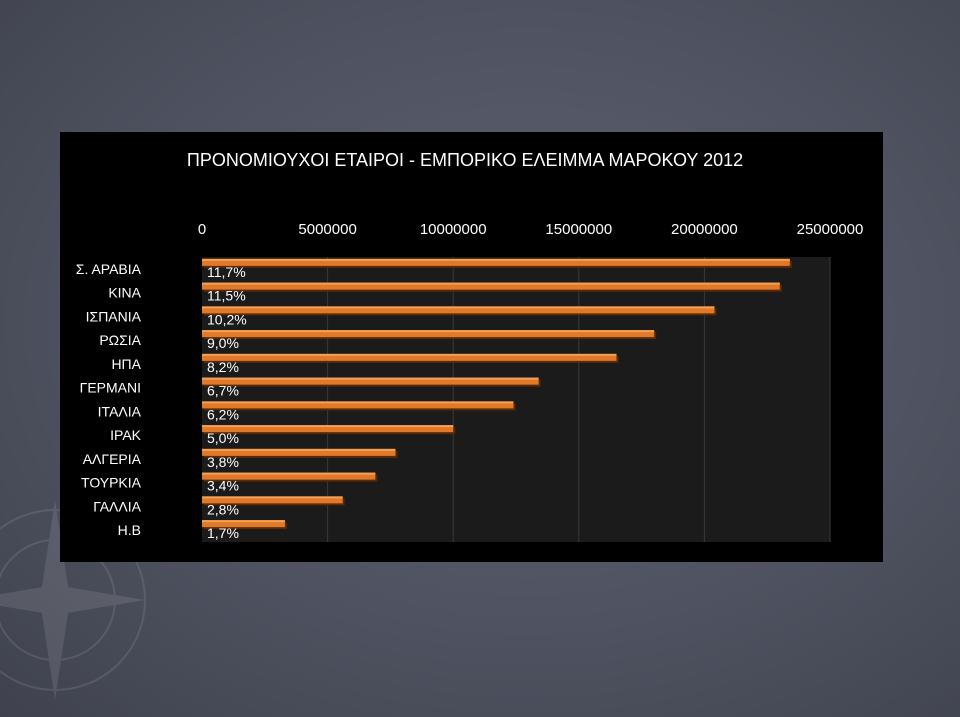 The height and width of the screenshot is (717, 960). Describe the element at coordinates (109, 269) in the screenshot. I see `category-label: Σ. ΑΡΑΒΙΑ` at that location.